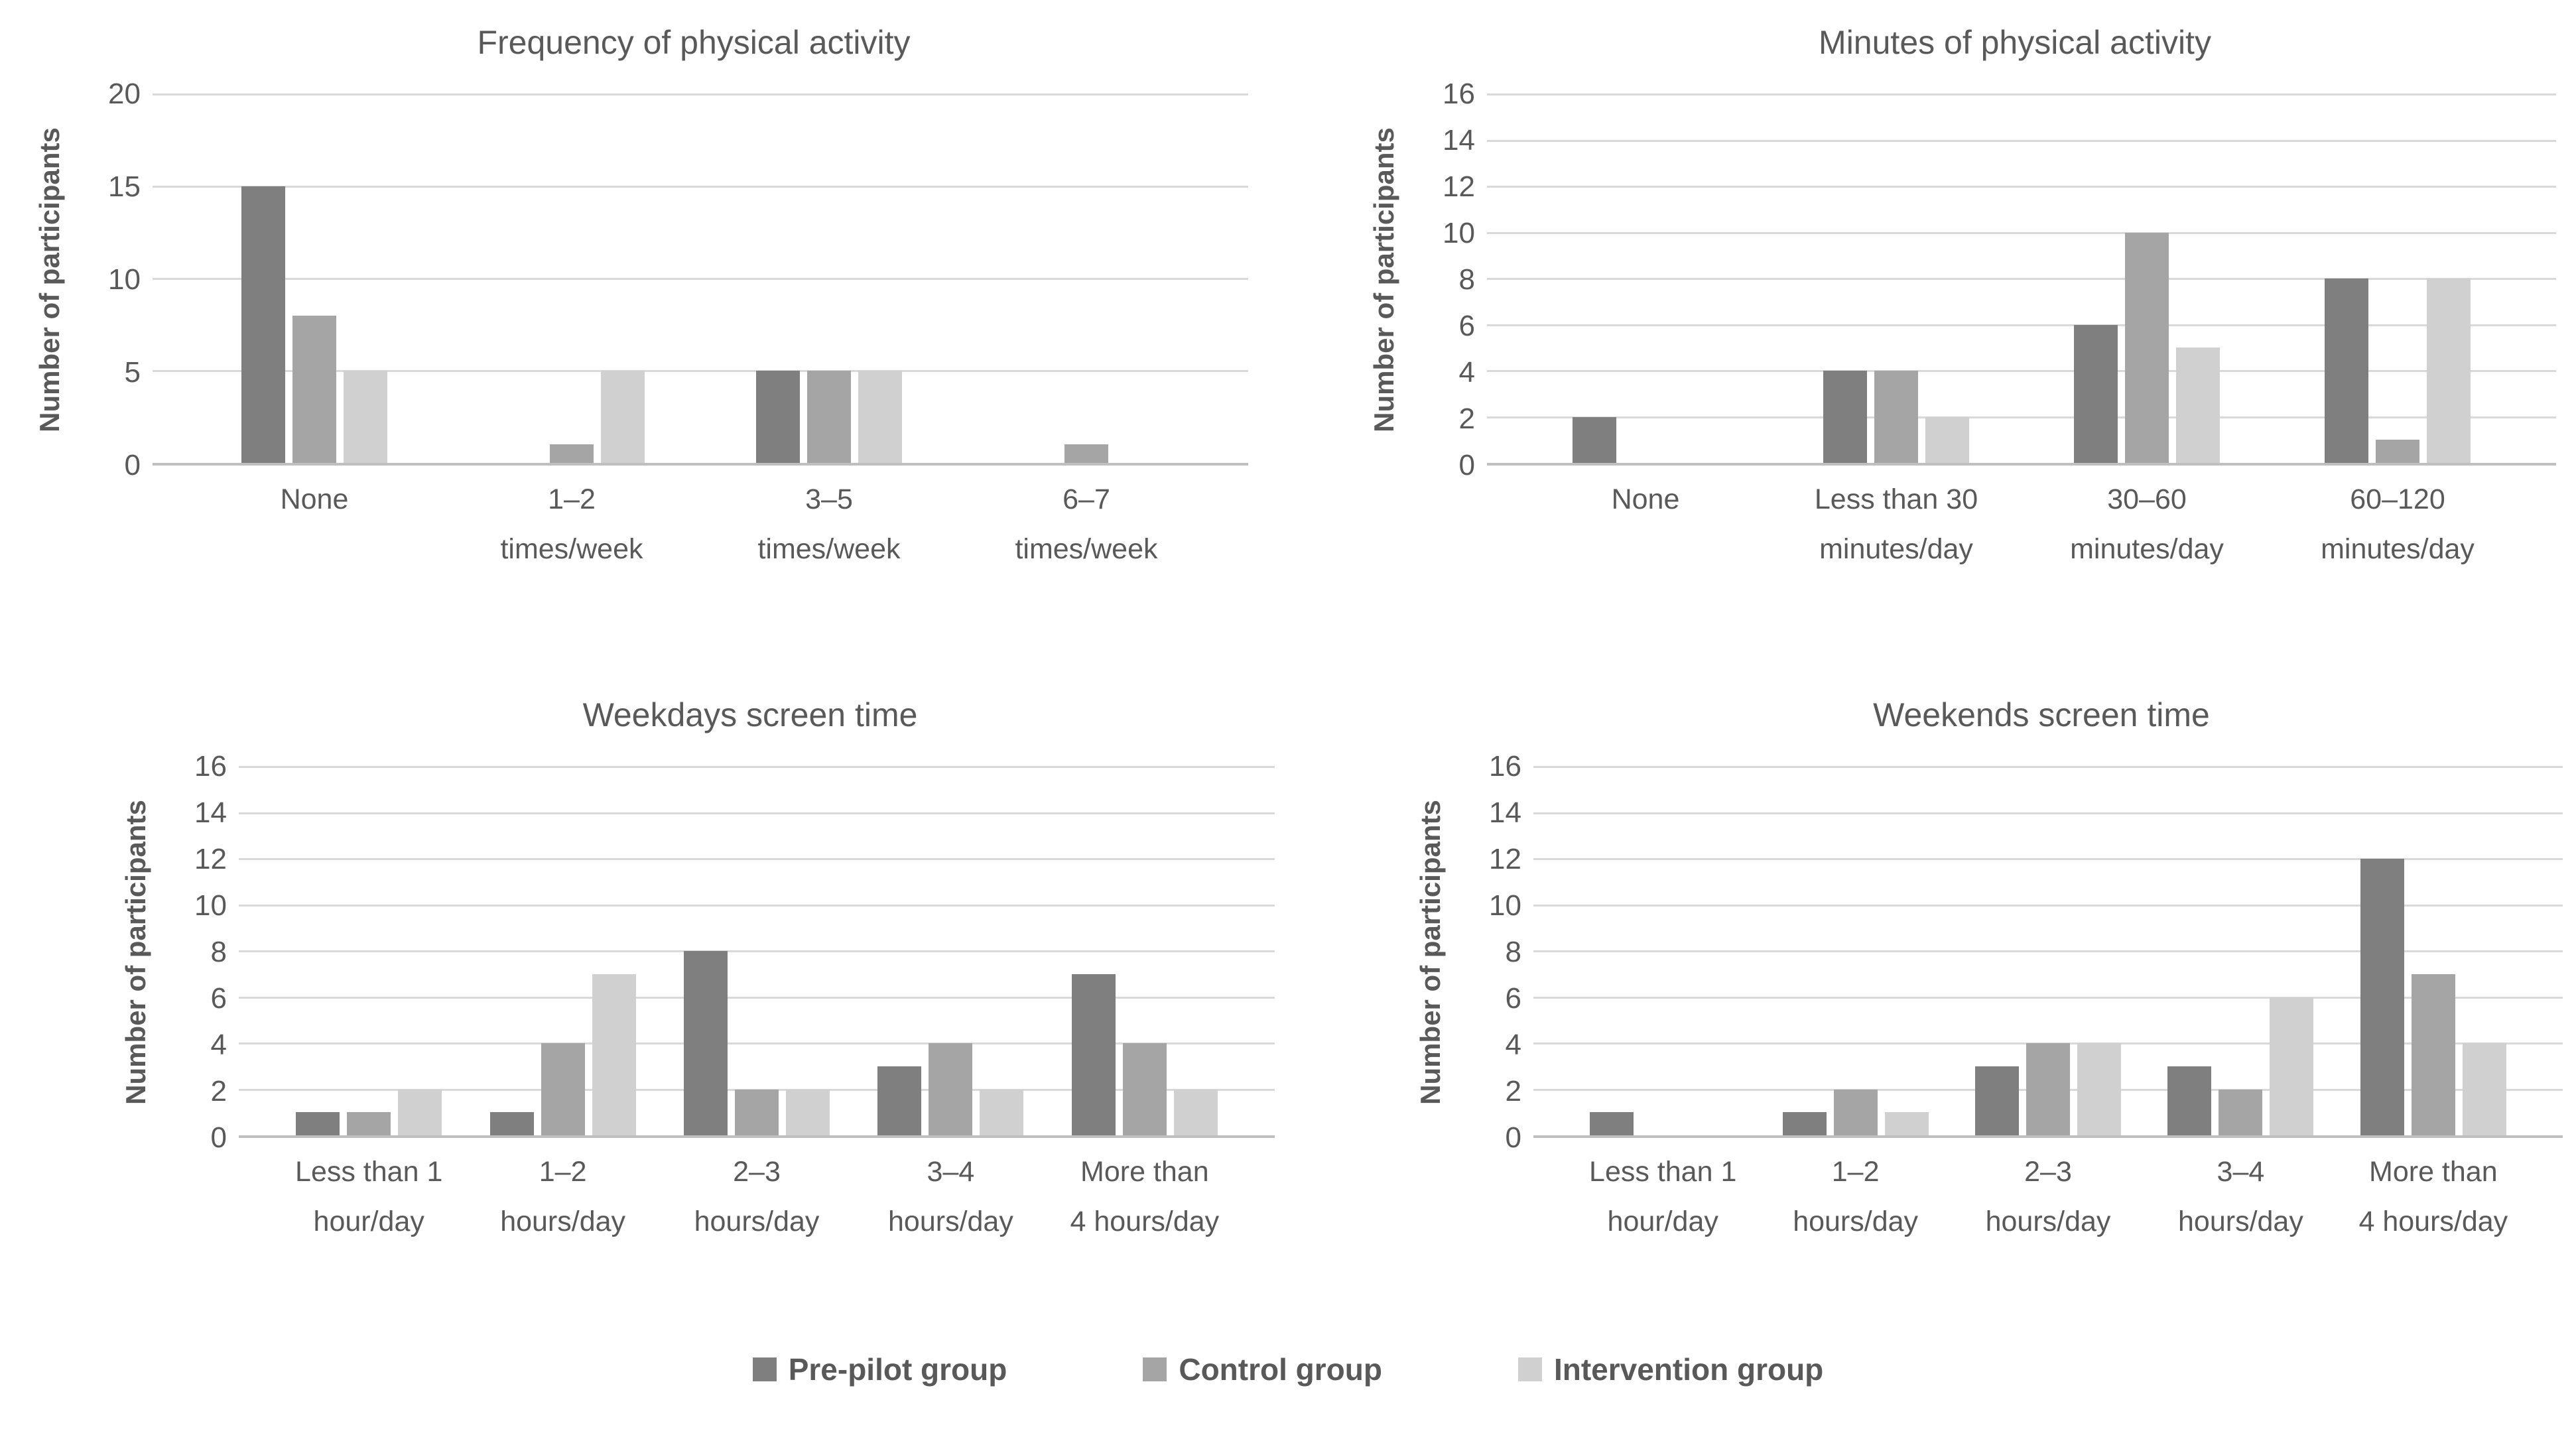 The image size is (2576, 1447). What do you see at coordinates (2042, 715) in the screenshot?
I see `chart-title: Weekends screen time` at bounding box center [2042, 715].